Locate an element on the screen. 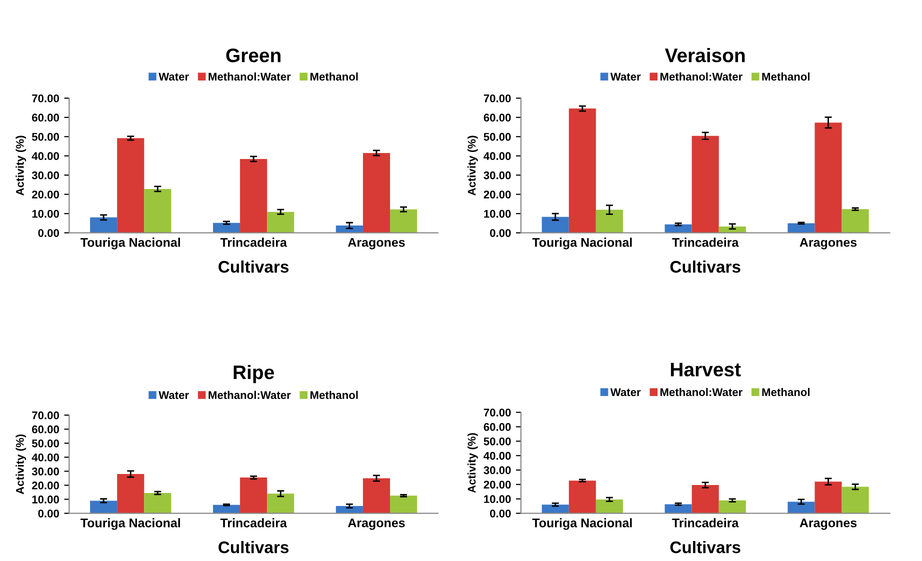  chart-title: Harvest is located at coordinates (705, 369).